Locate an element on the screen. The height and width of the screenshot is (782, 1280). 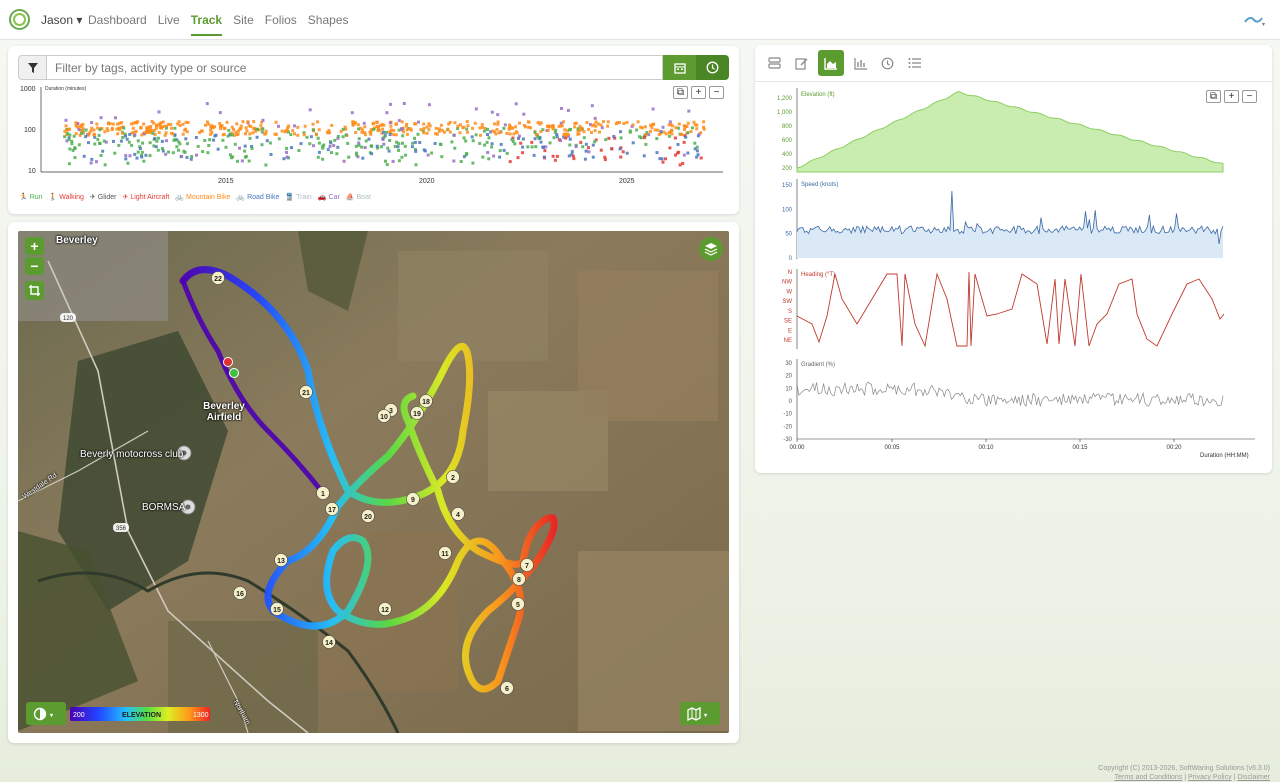
legend-mountain-bike: 🚲 Mountain Bike is located at coordinates (203, 197).